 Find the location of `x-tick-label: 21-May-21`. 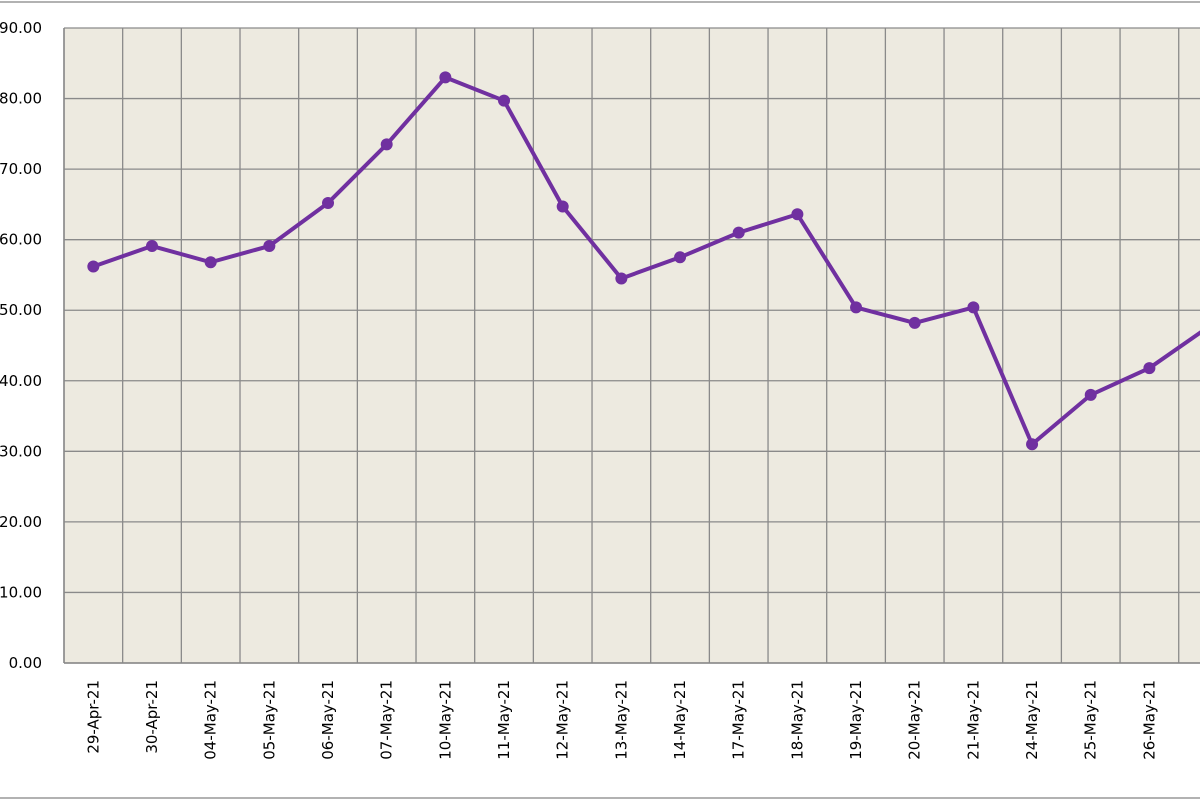

x-tick-label: 21-May-21 is located at coordinates (973, 720).